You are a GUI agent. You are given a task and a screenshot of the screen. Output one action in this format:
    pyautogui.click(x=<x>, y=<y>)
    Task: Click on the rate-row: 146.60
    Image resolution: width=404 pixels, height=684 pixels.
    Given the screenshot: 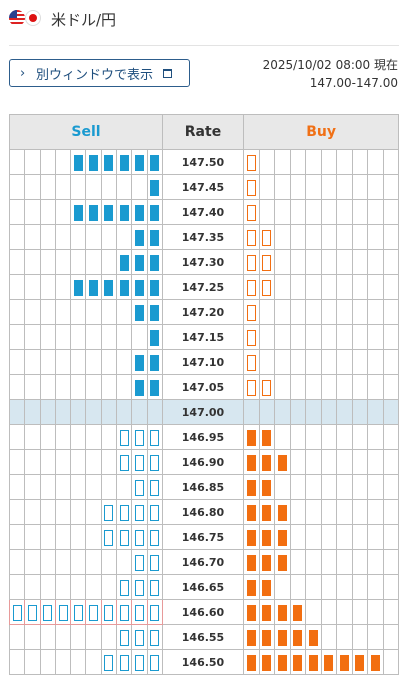 What is the action you would take?
    pyautogui.click(x=204, y=612)
    